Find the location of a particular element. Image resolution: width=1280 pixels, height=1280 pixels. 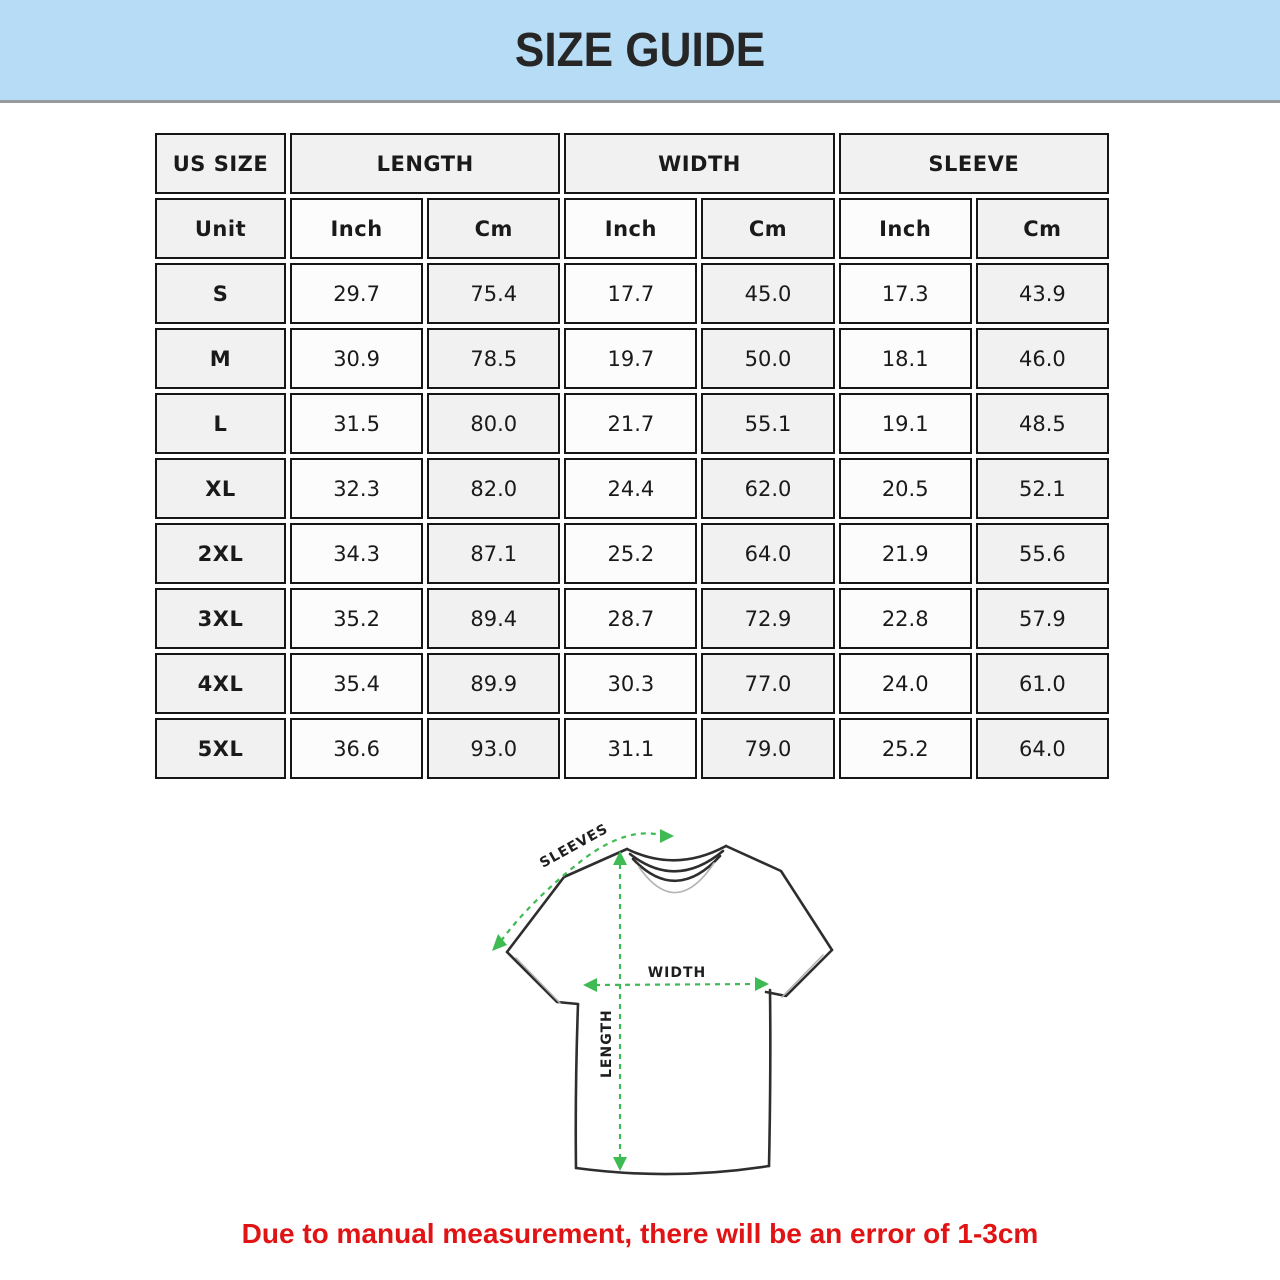

value-cell: 34.3 is located at coordinates (357, 553).